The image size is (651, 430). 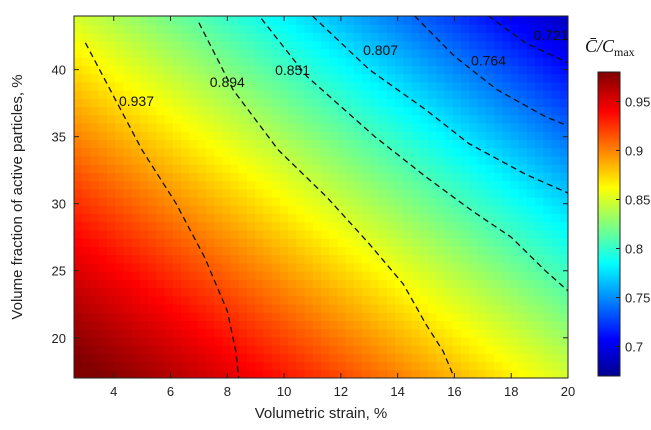 What do you see at coordinates (284, 391) in the screenshot?
I see `x-tick-label: 10` at bounding box center [284, 391].